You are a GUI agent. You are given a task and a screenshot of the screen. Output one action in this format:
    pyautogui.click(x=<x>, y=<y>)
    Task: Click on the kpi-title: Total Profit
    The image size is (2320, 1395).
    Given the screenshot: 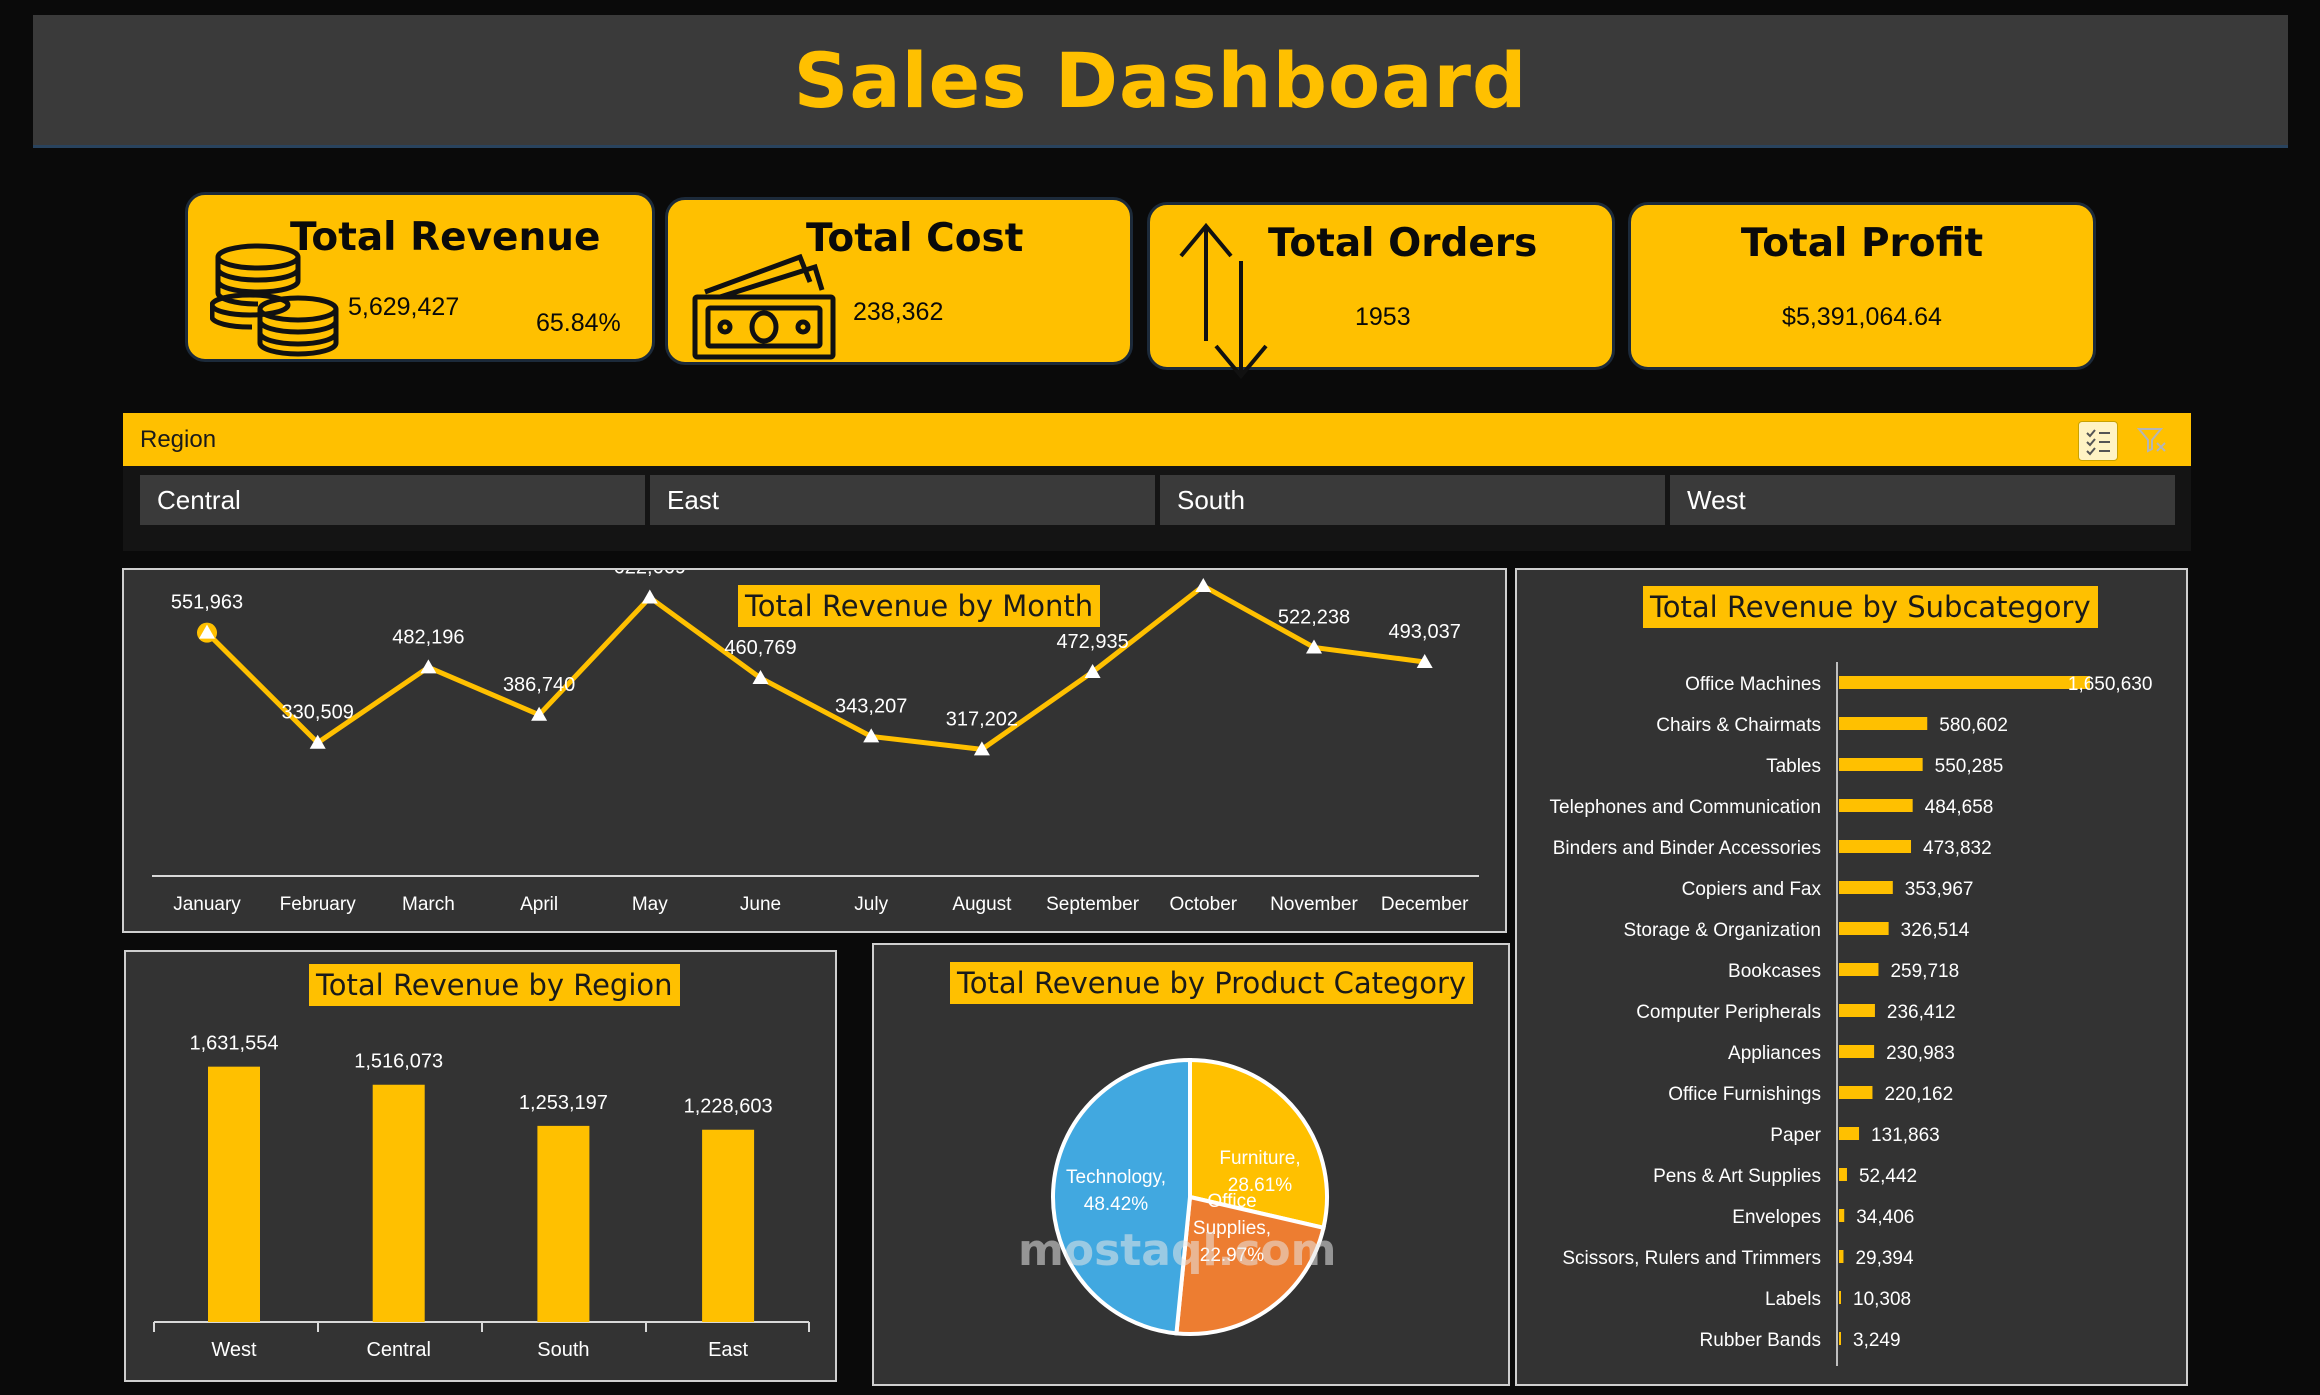 What is the action you would take?
    pyautogui.click(x=1862, y=243)
    